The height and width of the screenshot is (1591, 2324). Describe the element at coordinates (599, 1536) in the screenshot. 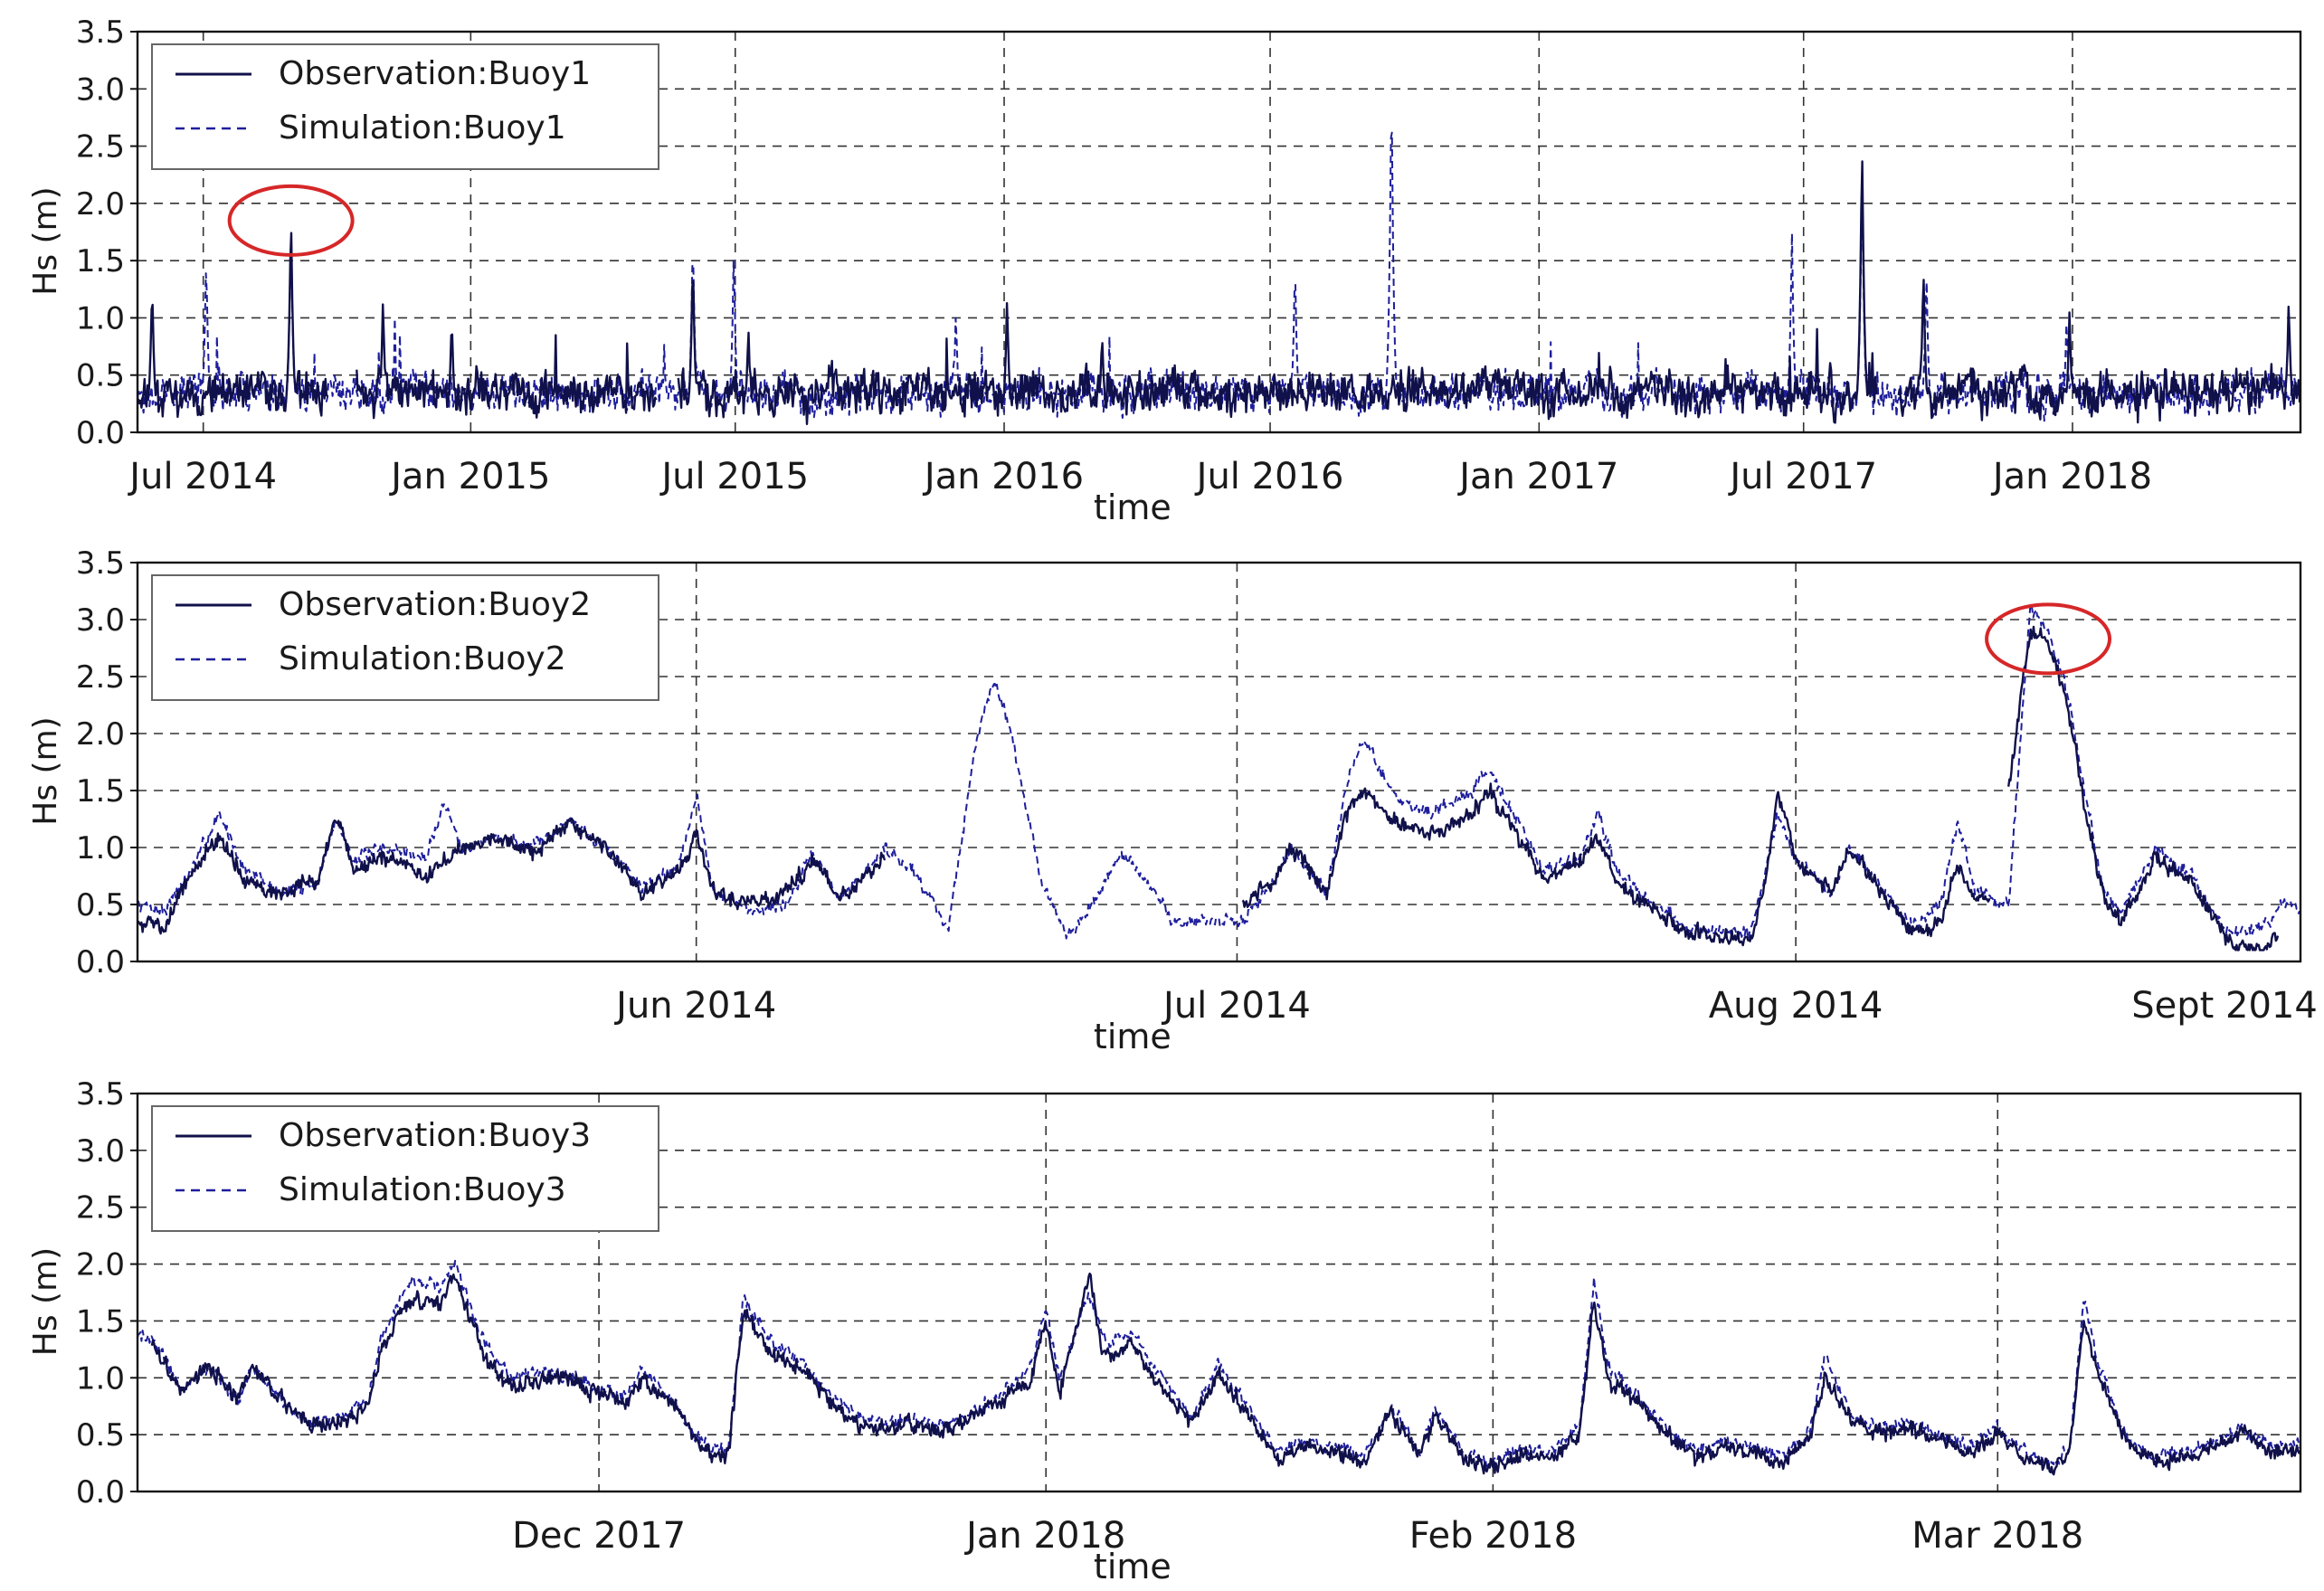

I see `x-tick-label: Dec 2017` at that location.